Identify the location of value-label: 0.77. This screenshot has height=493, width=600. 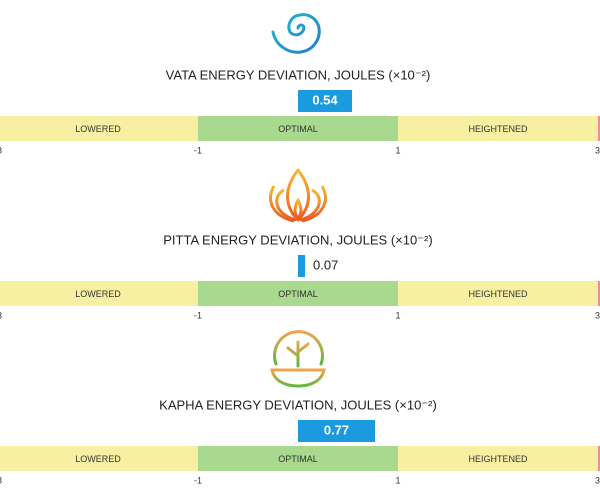
(336, 429).